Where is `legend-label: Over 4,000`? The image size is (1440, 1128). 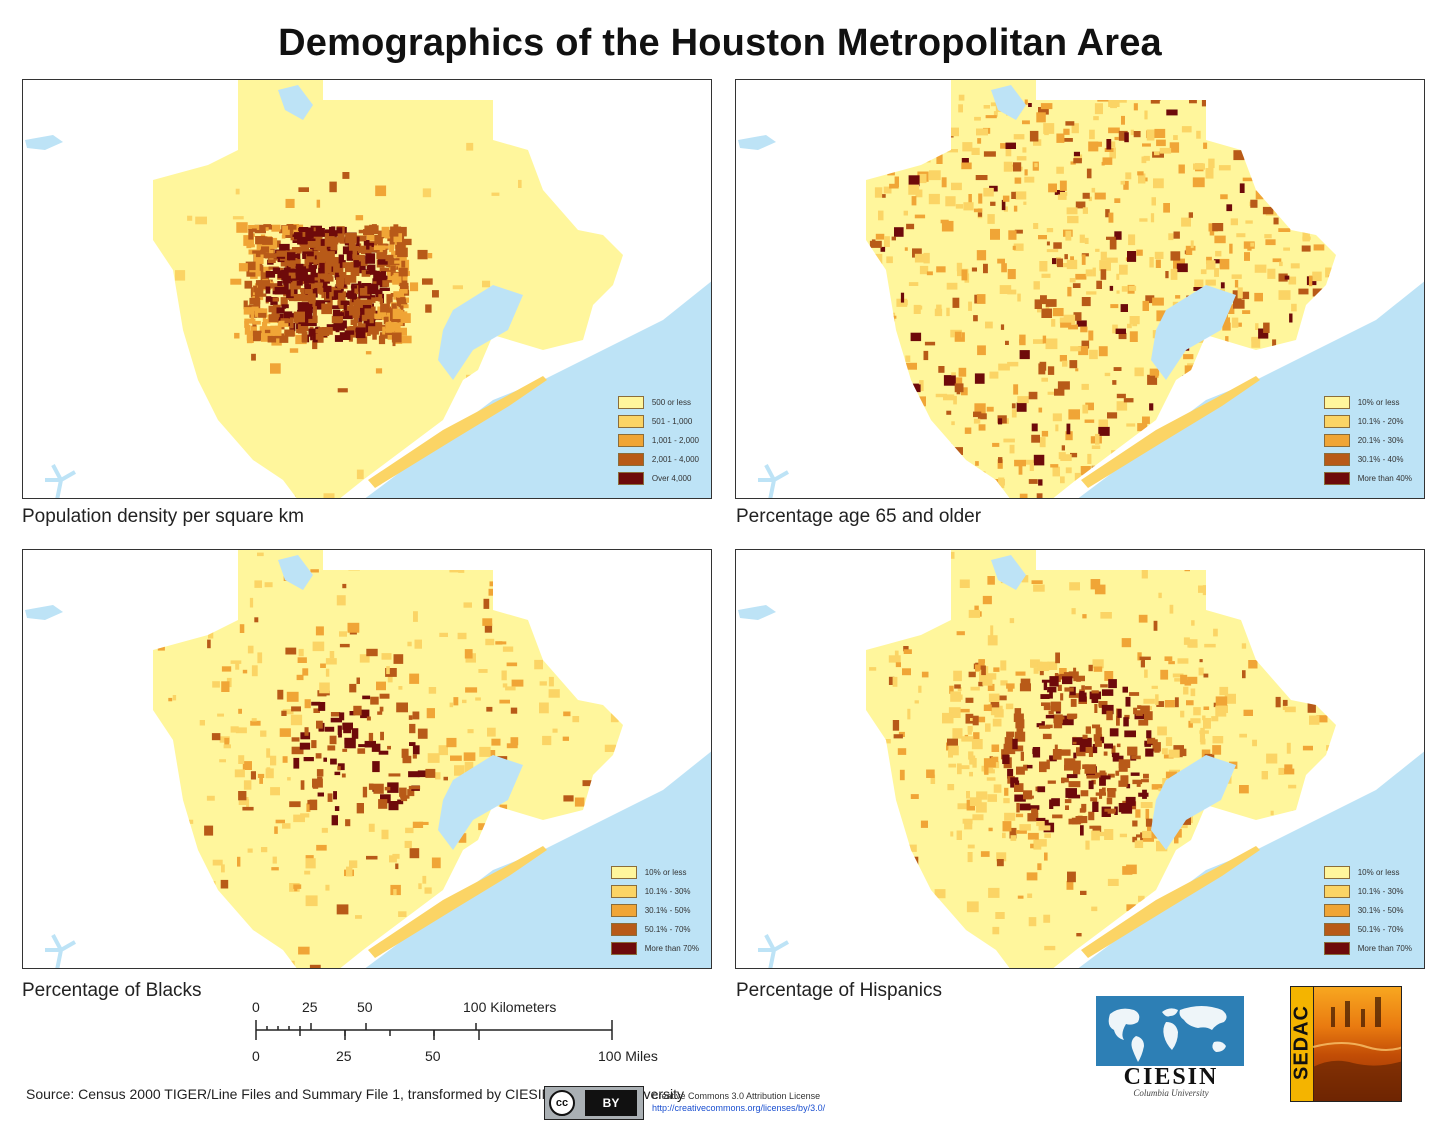
legend-label: Over 4,000 is located at coordinates (671, 478).